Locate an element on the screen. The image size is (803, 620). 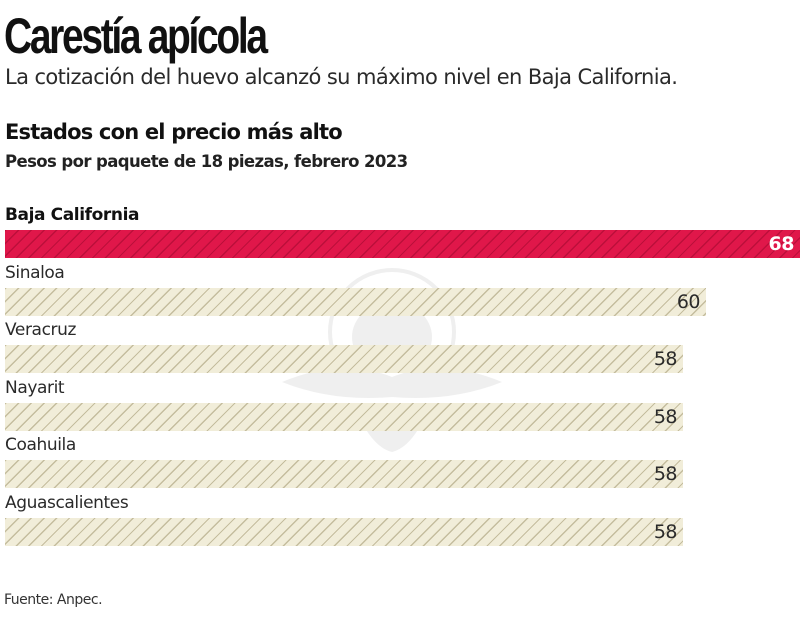
bar-label: Nayarit is located at coordinates (35, 387).